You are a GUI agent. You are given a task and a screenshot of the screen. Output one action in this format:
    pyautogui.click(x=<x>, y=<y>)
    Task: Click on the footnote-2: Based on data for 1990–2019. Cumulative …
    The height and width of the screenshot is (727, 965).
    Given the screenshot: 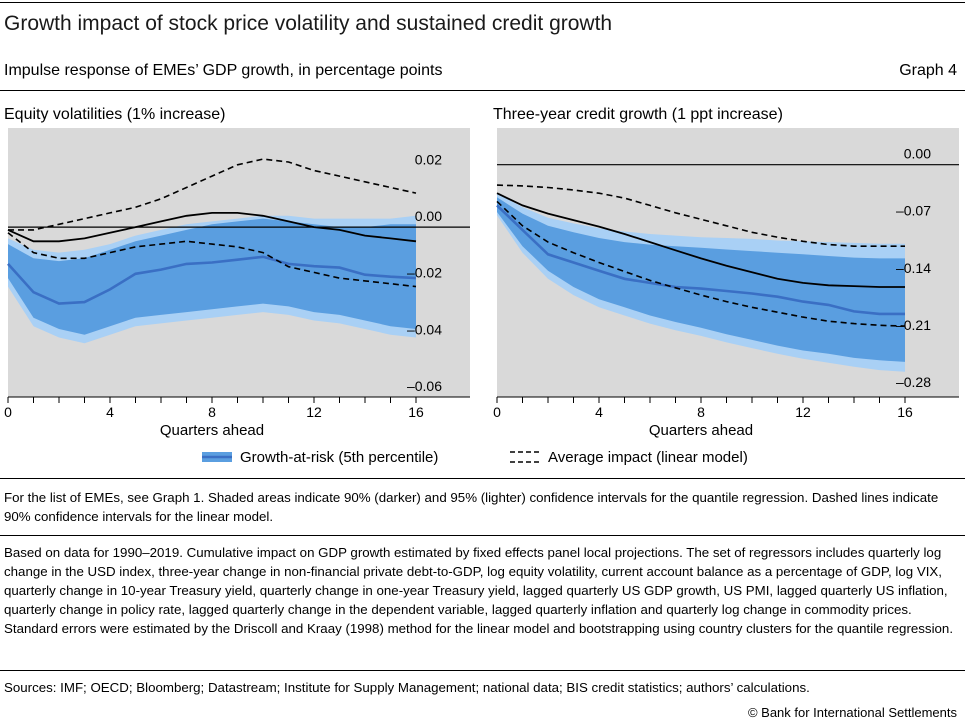 What is the action you would take?
    pyautogui.click(x=479, y=590)
    